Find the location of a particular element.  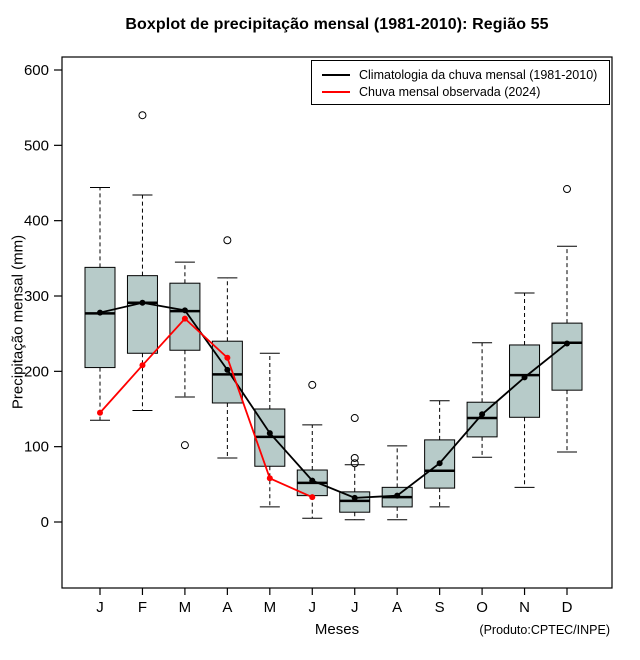

legend-label-observada: Chuva mensal observada (2024) is located at coordinates (450, 91).